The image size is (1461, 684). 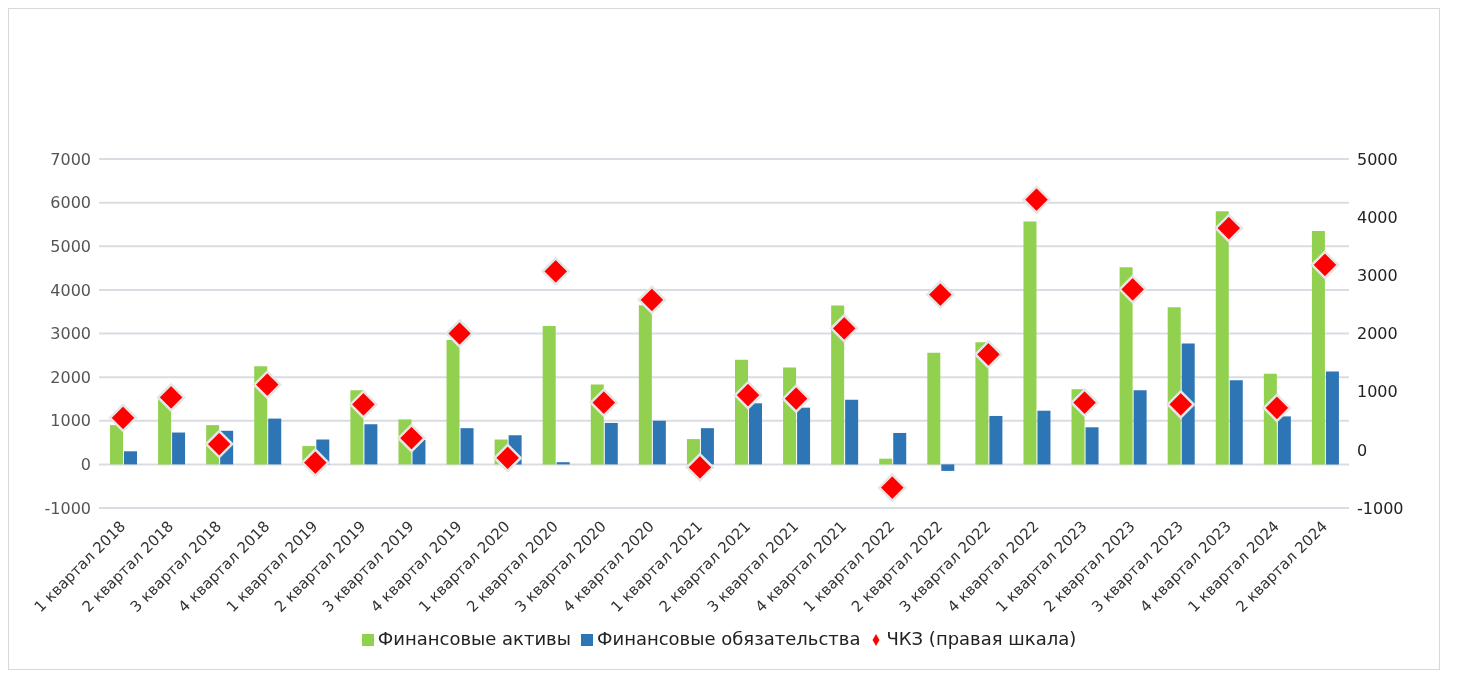 What do you see at coordinates (1362, 450) in the screenshot?
I see `y2-tick-label: 0` at bounding box center [1362, 450].